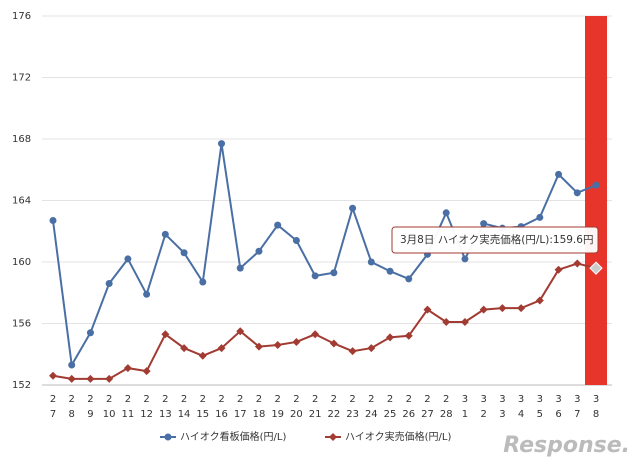 The image size is (640, 465). Describe the element at coordinates (165, 414) in the screenshot. I see `x-tick-label: 13` at that location.